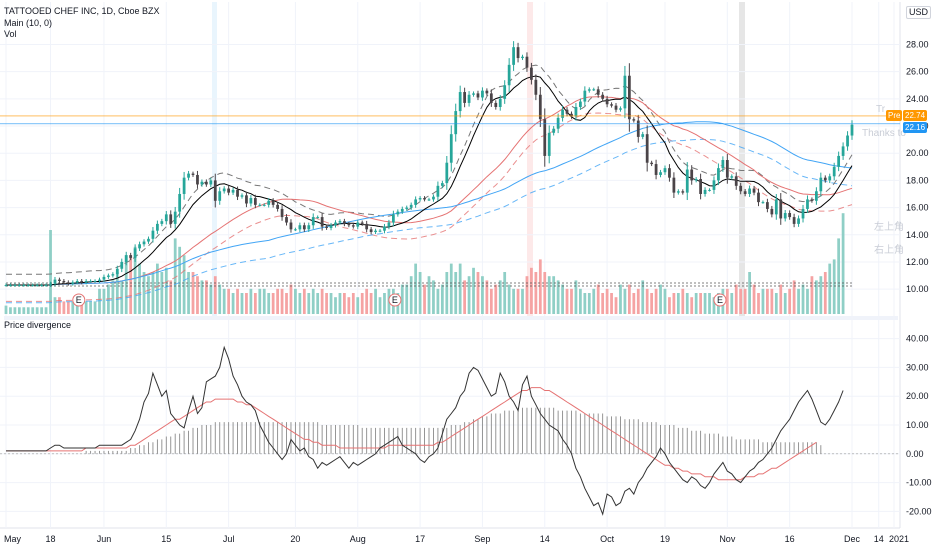 This screenshot has width=932, height=550. What do you see at coordinates (917, 367) in the screenshot?
I see `divergence-tick-label: 30.00` at bounding box center [917, 367].